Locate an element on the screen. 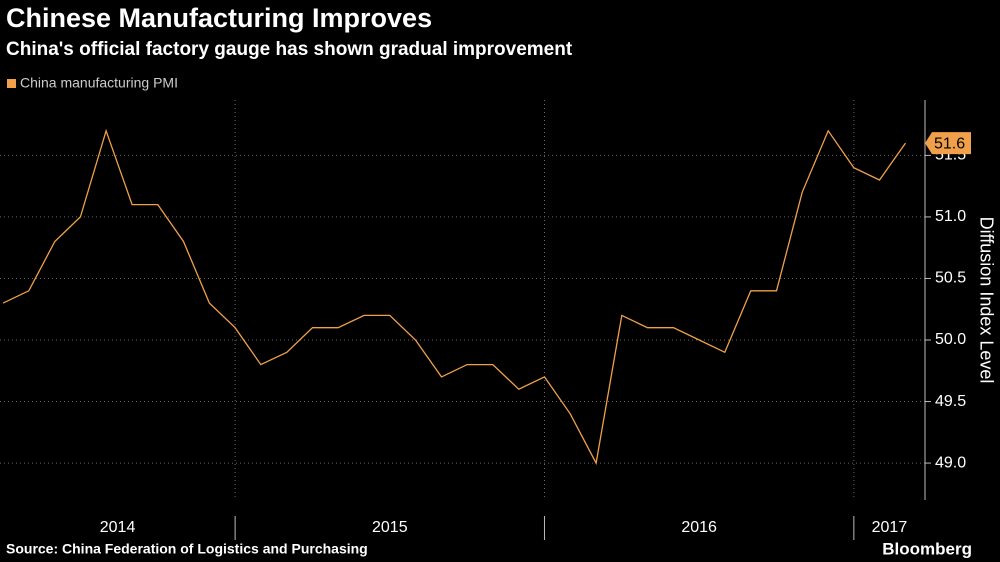  brand: Bloomberg is located at coordinates (927, 548).